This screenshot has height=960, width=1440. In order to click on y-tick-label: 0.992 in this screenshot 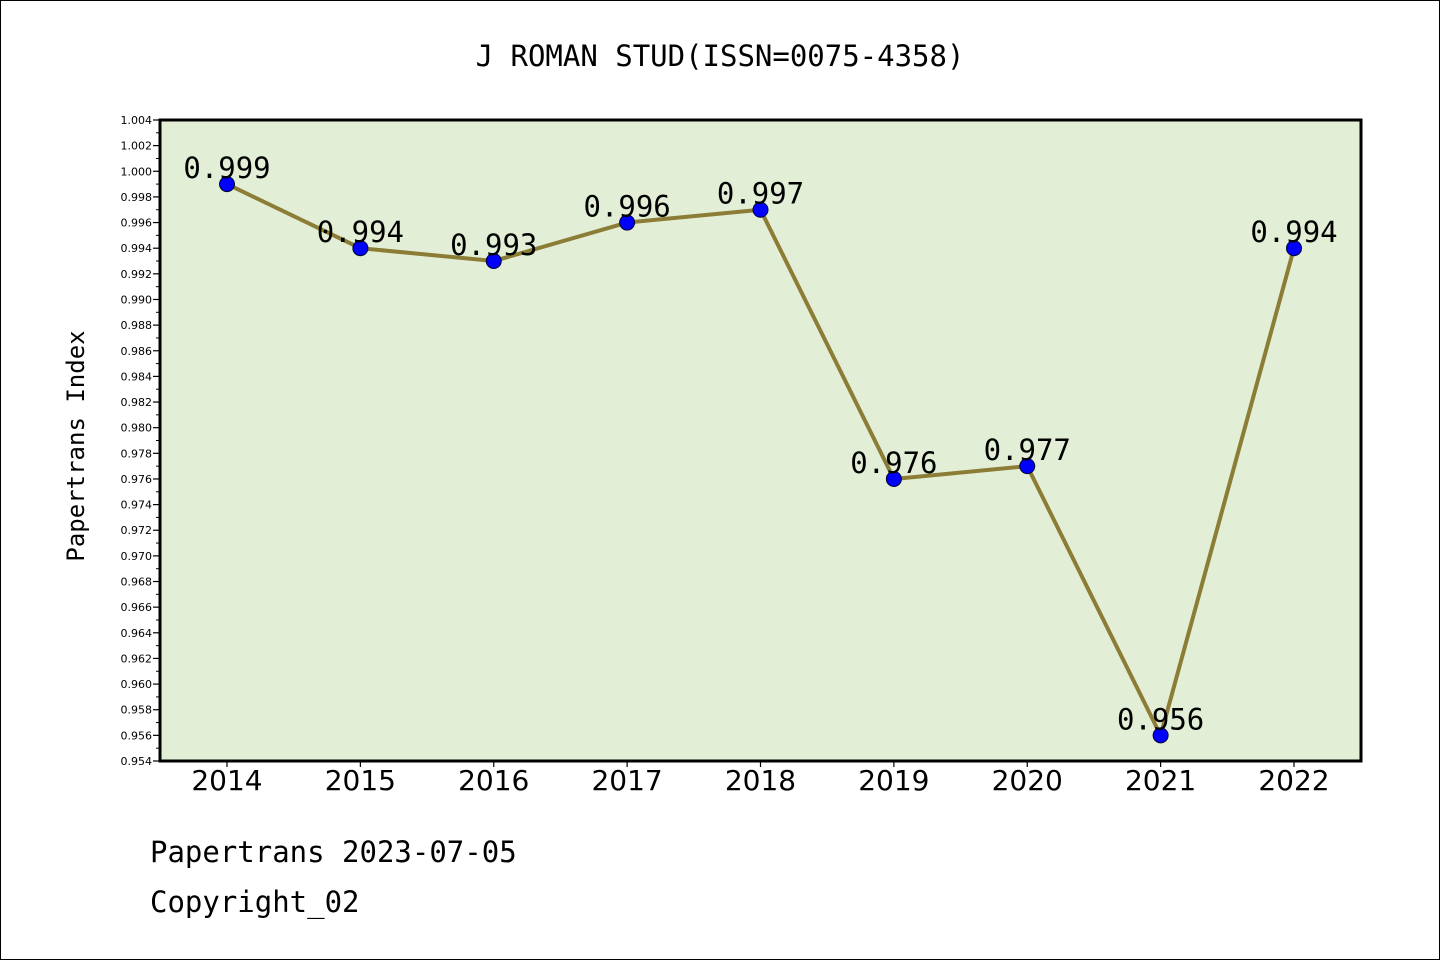, I will do `click(137, 274)`.